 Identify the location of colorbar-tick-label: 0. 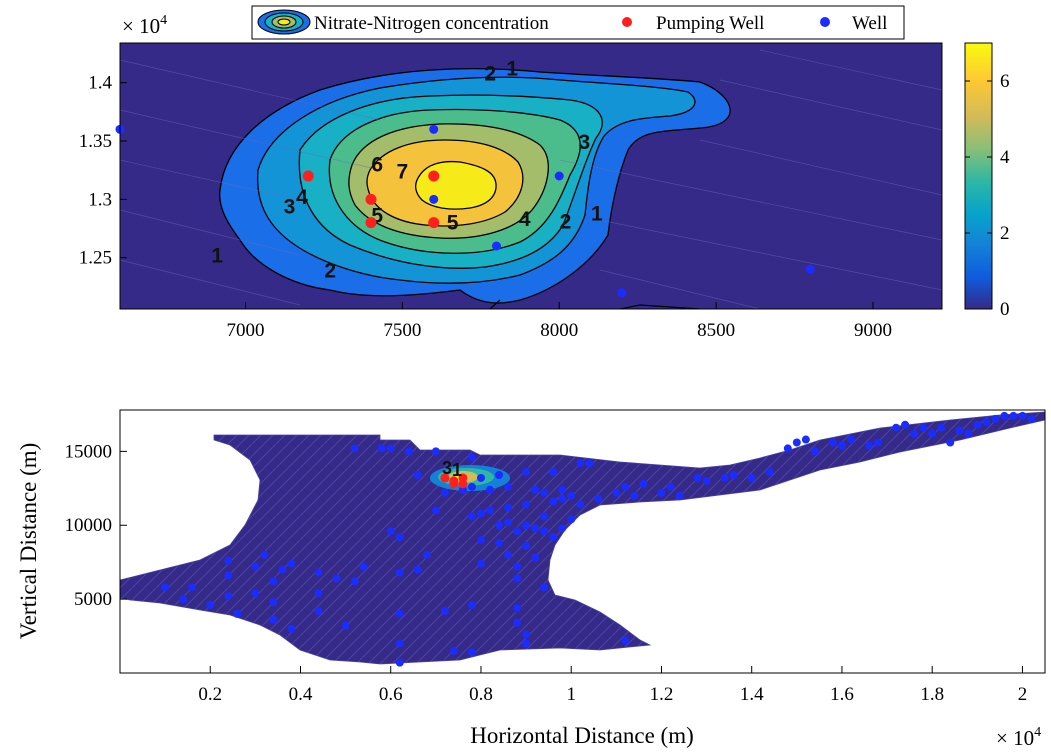
(1005, 309).